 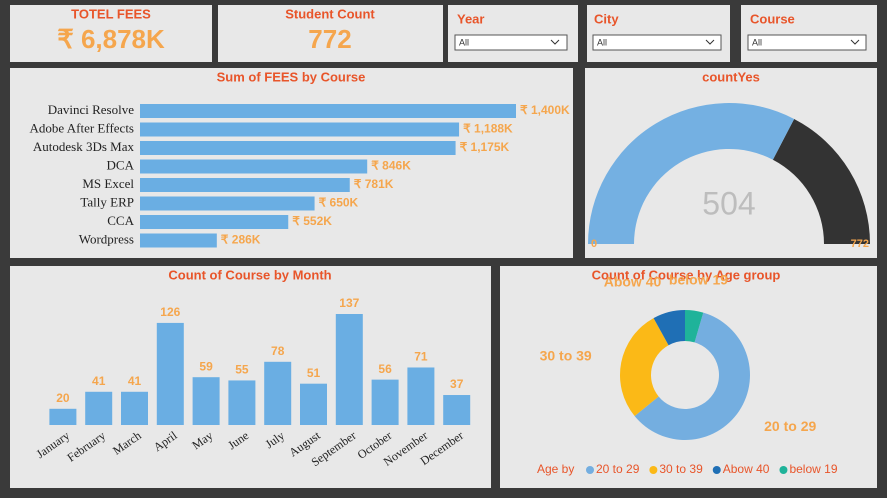 I want to click on kpi-value: 772, so click(x=329, y=39).